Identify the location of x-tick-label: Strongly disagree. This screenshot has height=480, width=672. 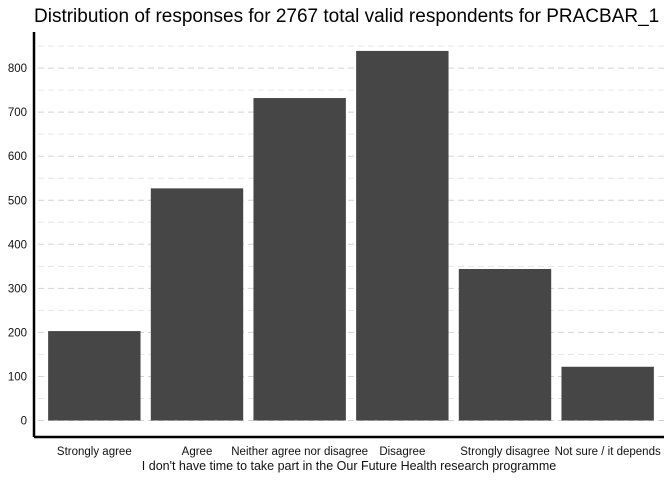
(505, 452).